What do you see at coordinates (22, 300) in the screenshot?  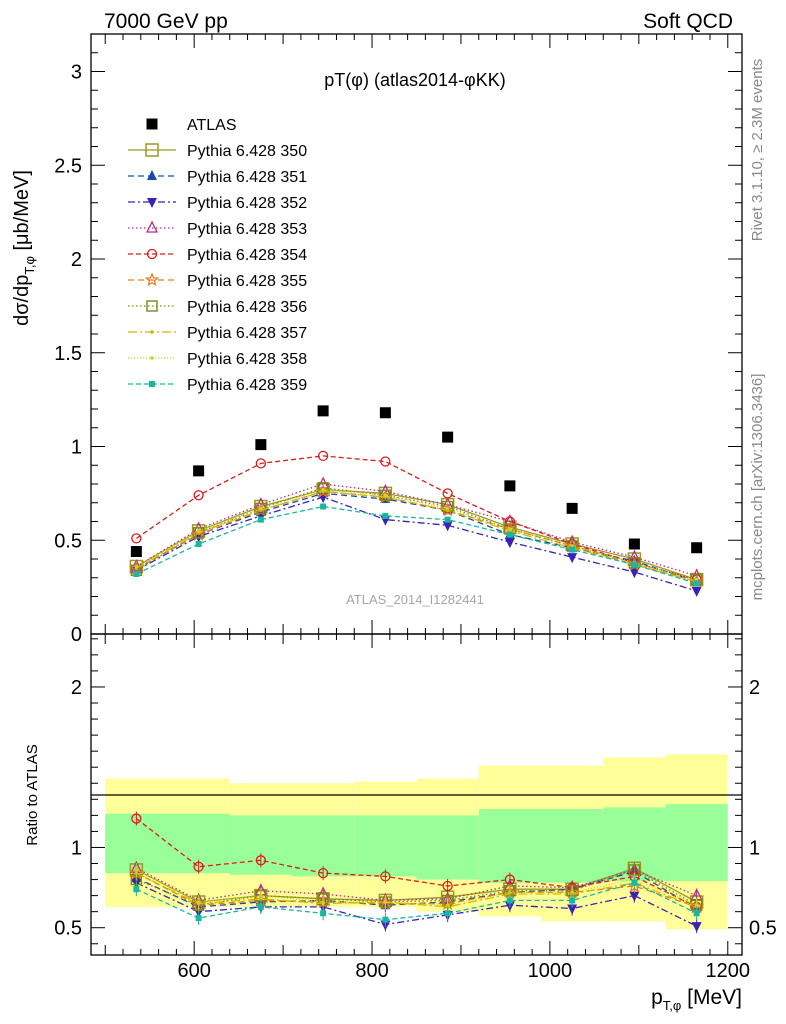 I see `main-y-axis-label-text: dσ/dp` at bounding box center [22, 300].